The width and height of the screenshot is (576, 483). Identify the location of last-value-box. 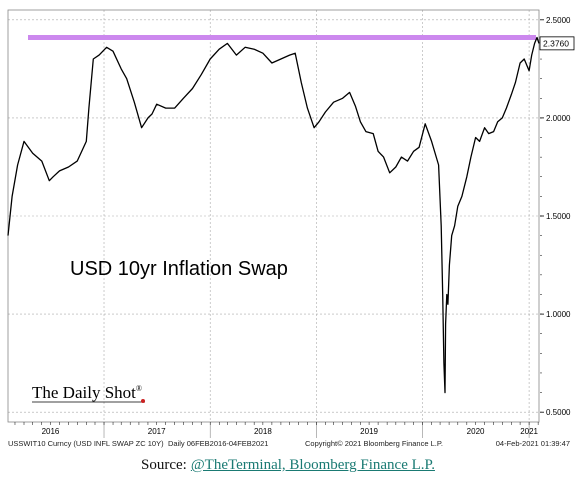
(557, 43).